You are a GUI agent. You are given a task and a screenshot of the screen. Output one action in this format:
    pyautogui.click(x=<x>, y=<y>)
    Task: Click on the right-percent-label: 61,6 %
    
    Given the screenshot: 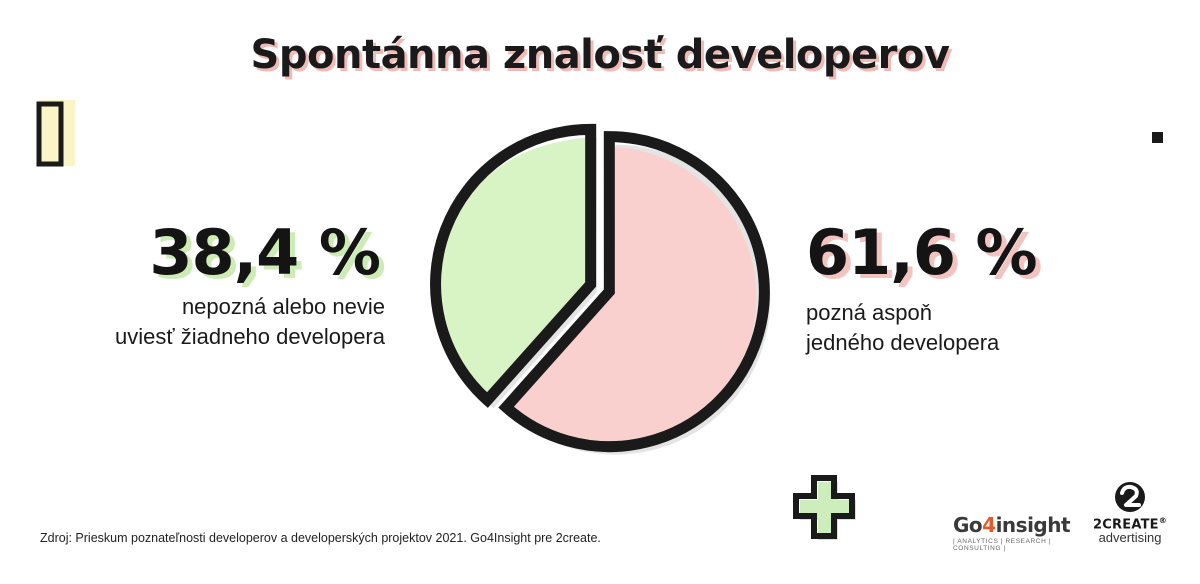 What is the action you would take?
    pyautogui.click(x=922, y=252)
    